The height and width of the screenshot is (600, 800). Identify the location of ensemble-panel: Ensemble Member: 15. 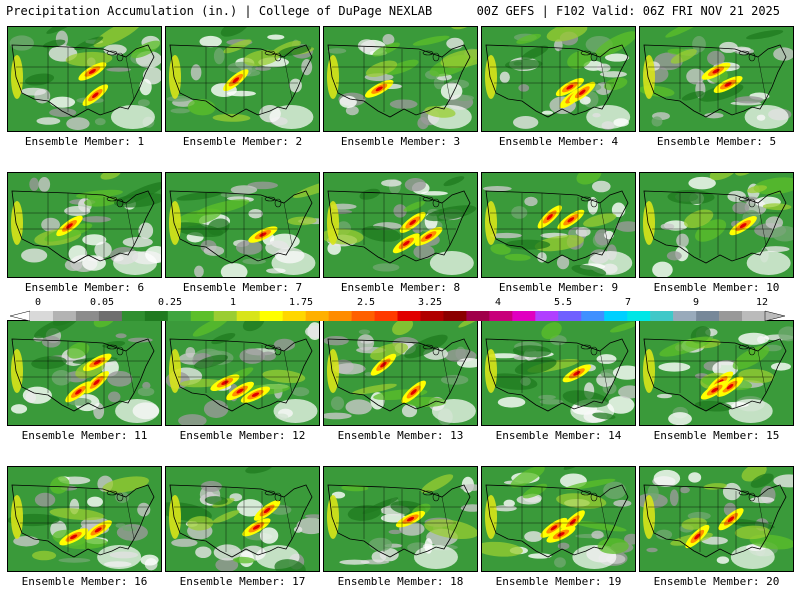
(716, 381).